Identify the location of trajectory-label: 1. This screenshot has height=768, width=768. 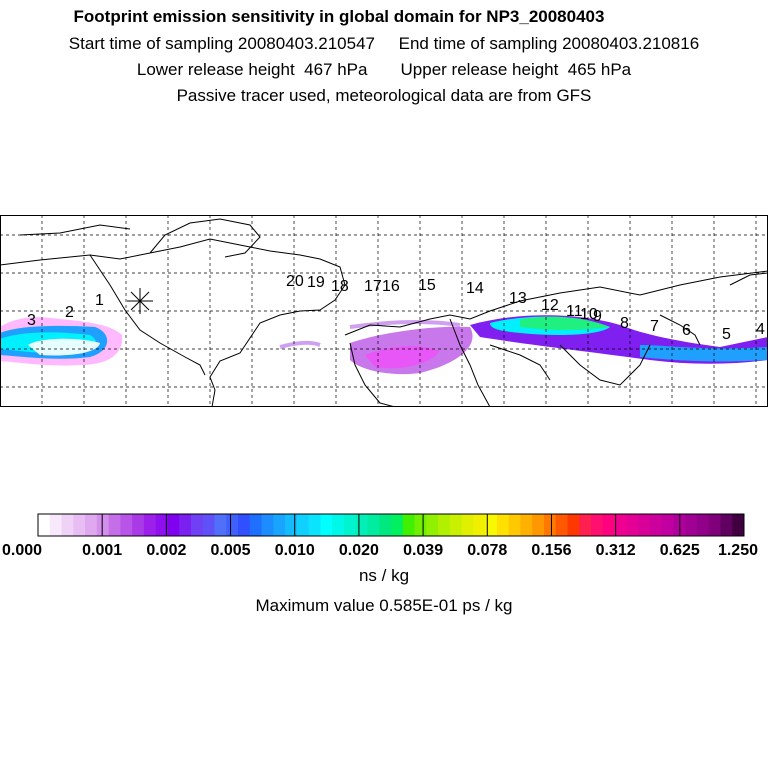
(99, 300).